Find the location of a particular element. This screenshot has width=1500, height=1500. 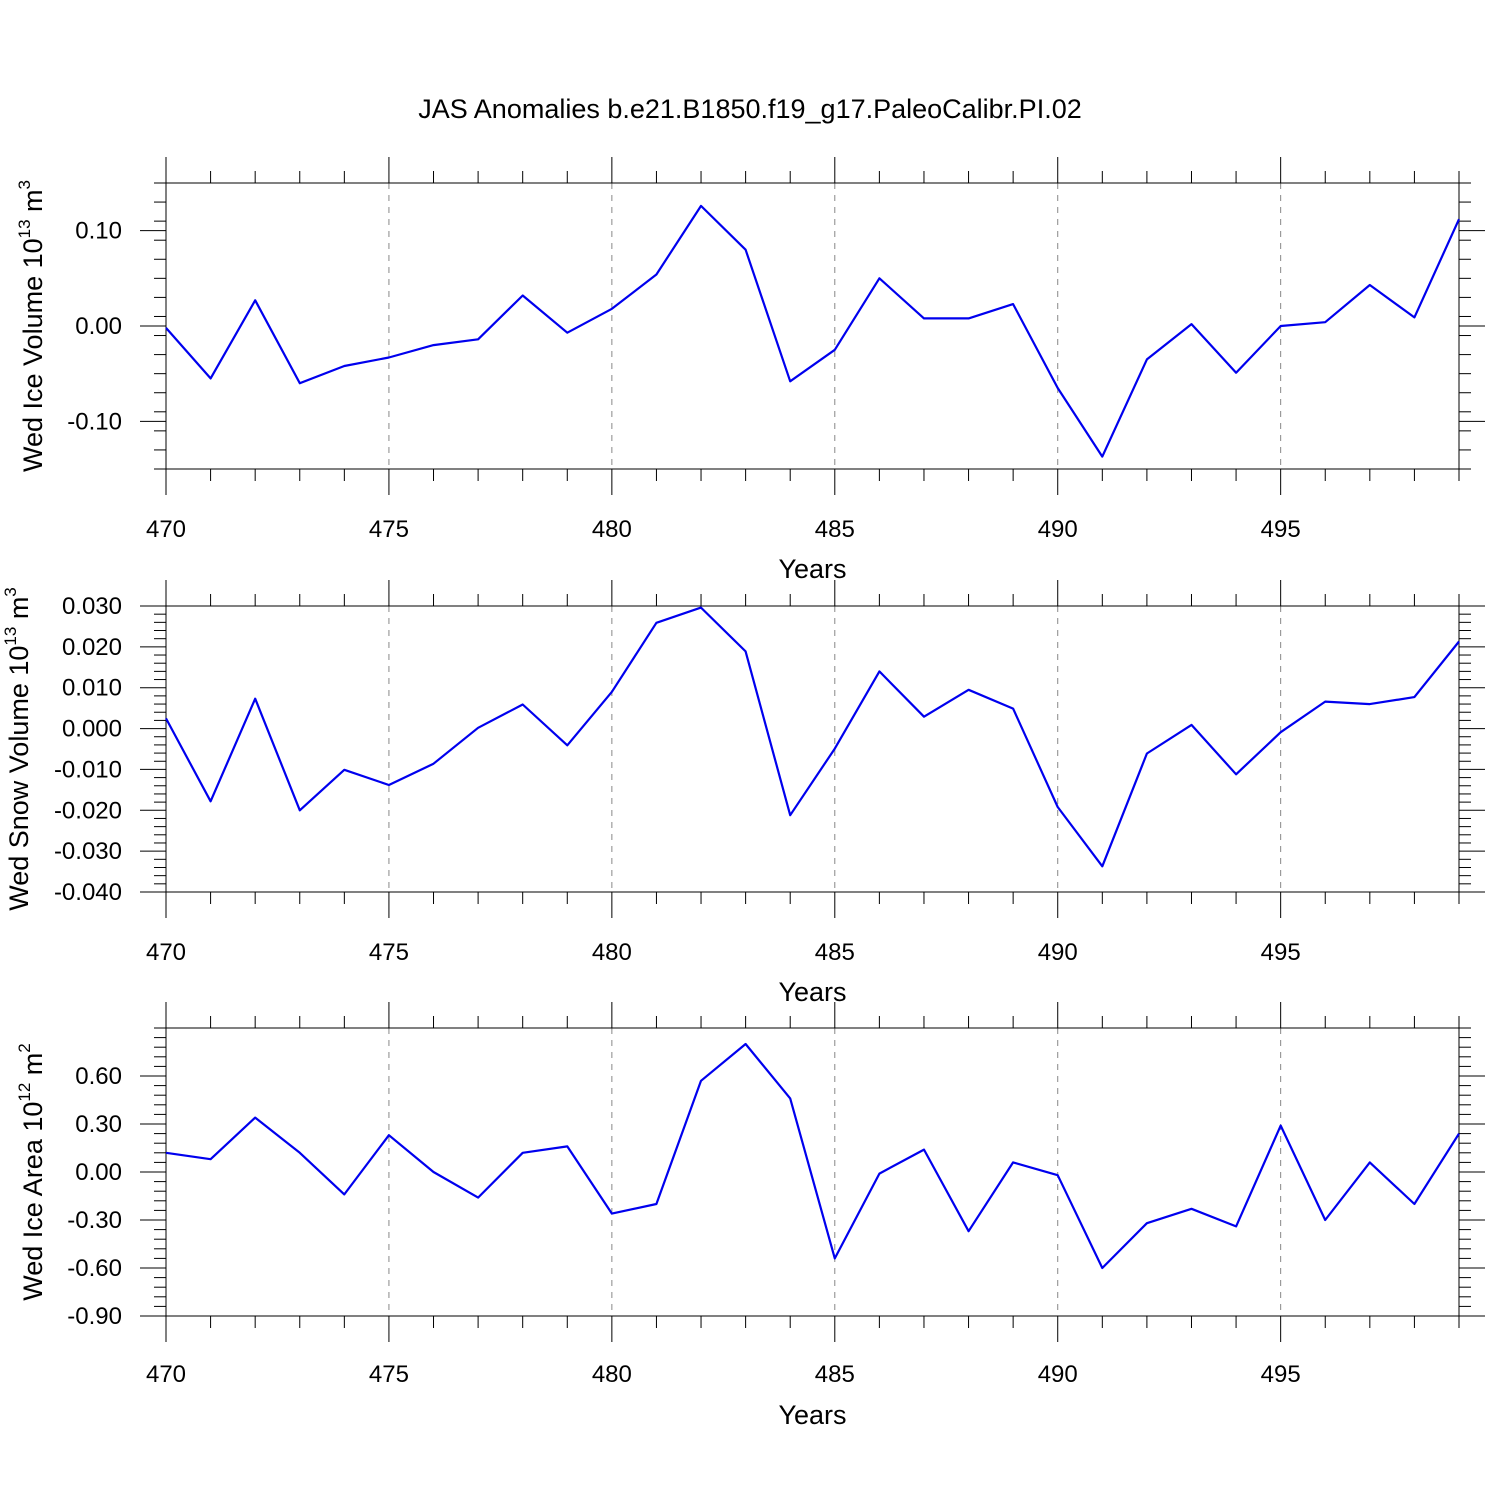

y-tick-label: 0.010 is located at coordinates (92, 688).